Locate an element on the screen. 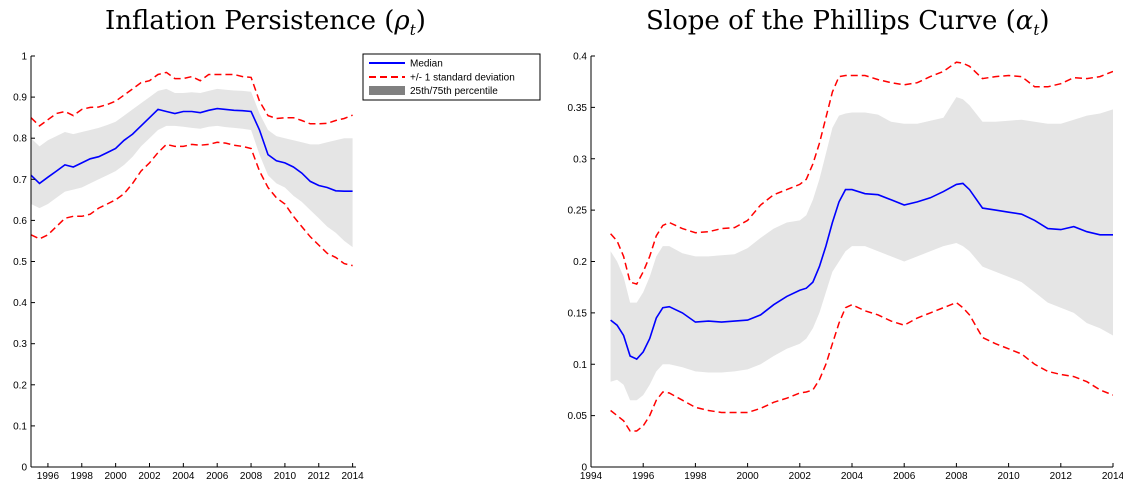 The width and height of the screenshot is (1123, 493). left-x-tick-label: 2004 is located at coordinates (183, 476).